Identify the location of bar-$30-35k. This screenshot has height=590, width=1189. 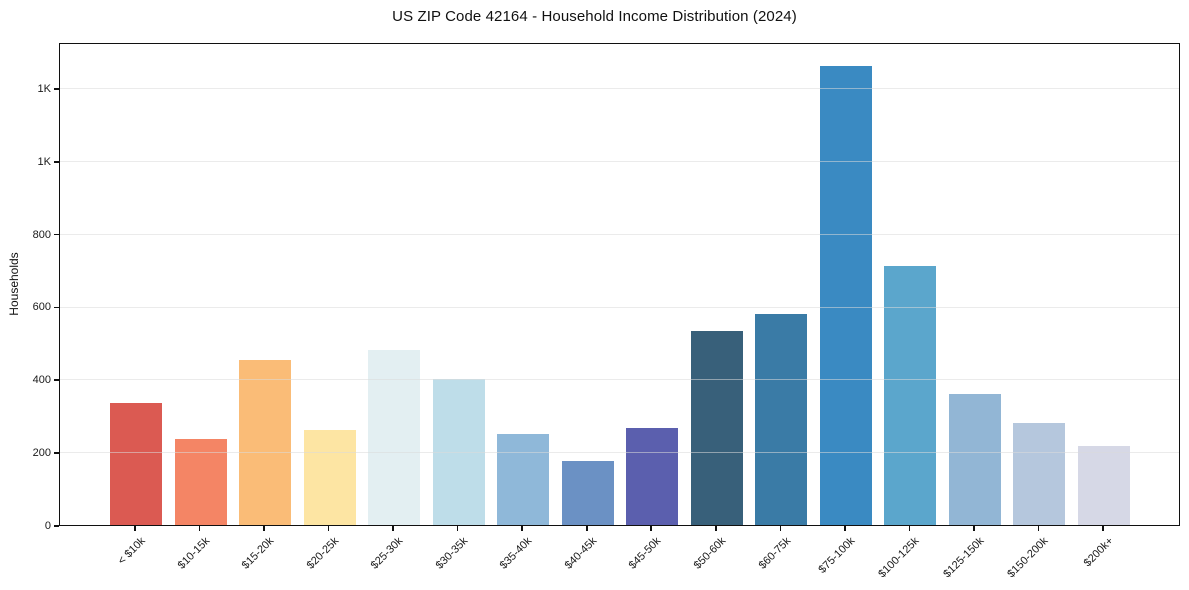
(458, 452).